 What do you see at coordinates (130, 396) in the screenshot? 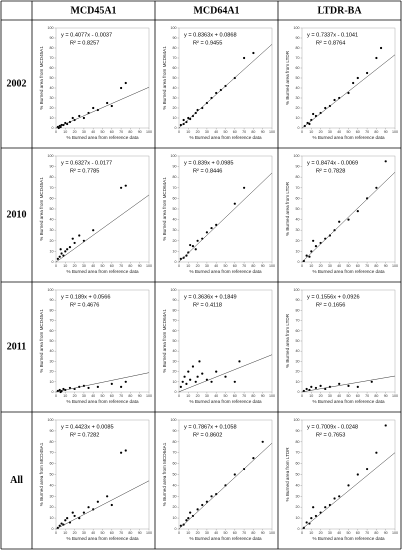
I see `x-tick-label: 80` at bounding box center [130, 396].